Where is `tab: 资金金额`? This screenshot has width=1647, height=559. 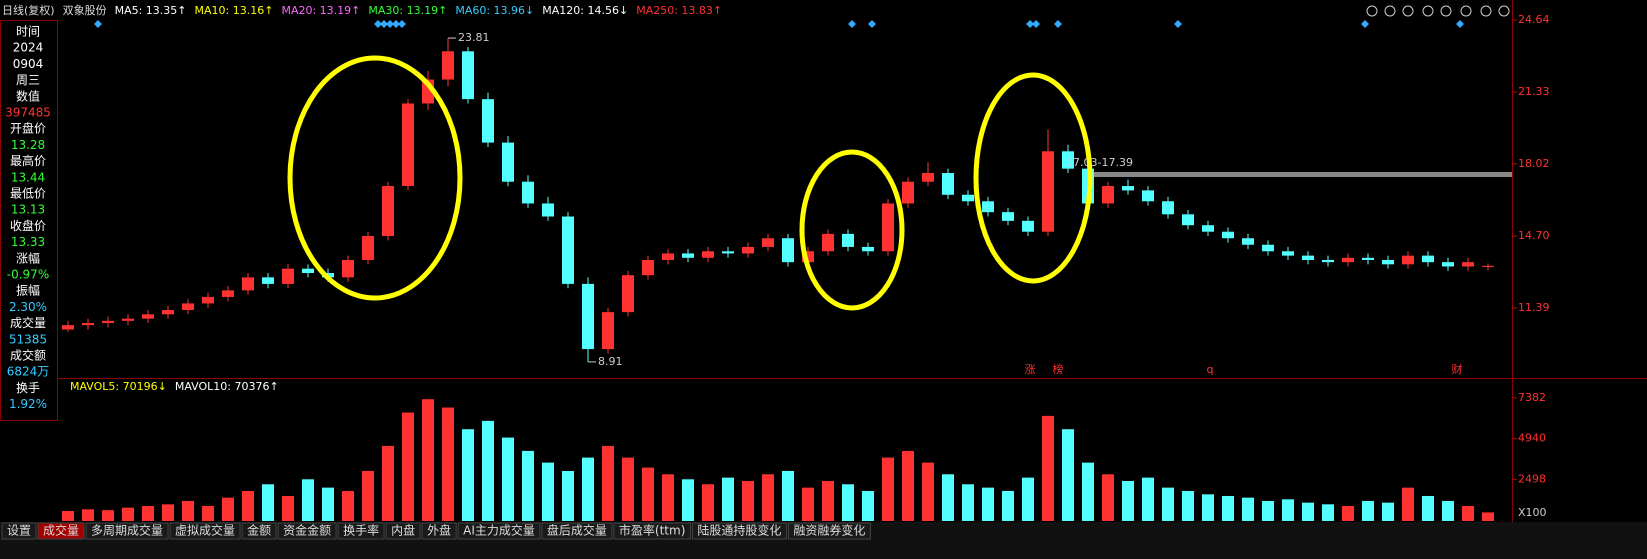
tab: 资金金额 is located at coordinates (307, 530).